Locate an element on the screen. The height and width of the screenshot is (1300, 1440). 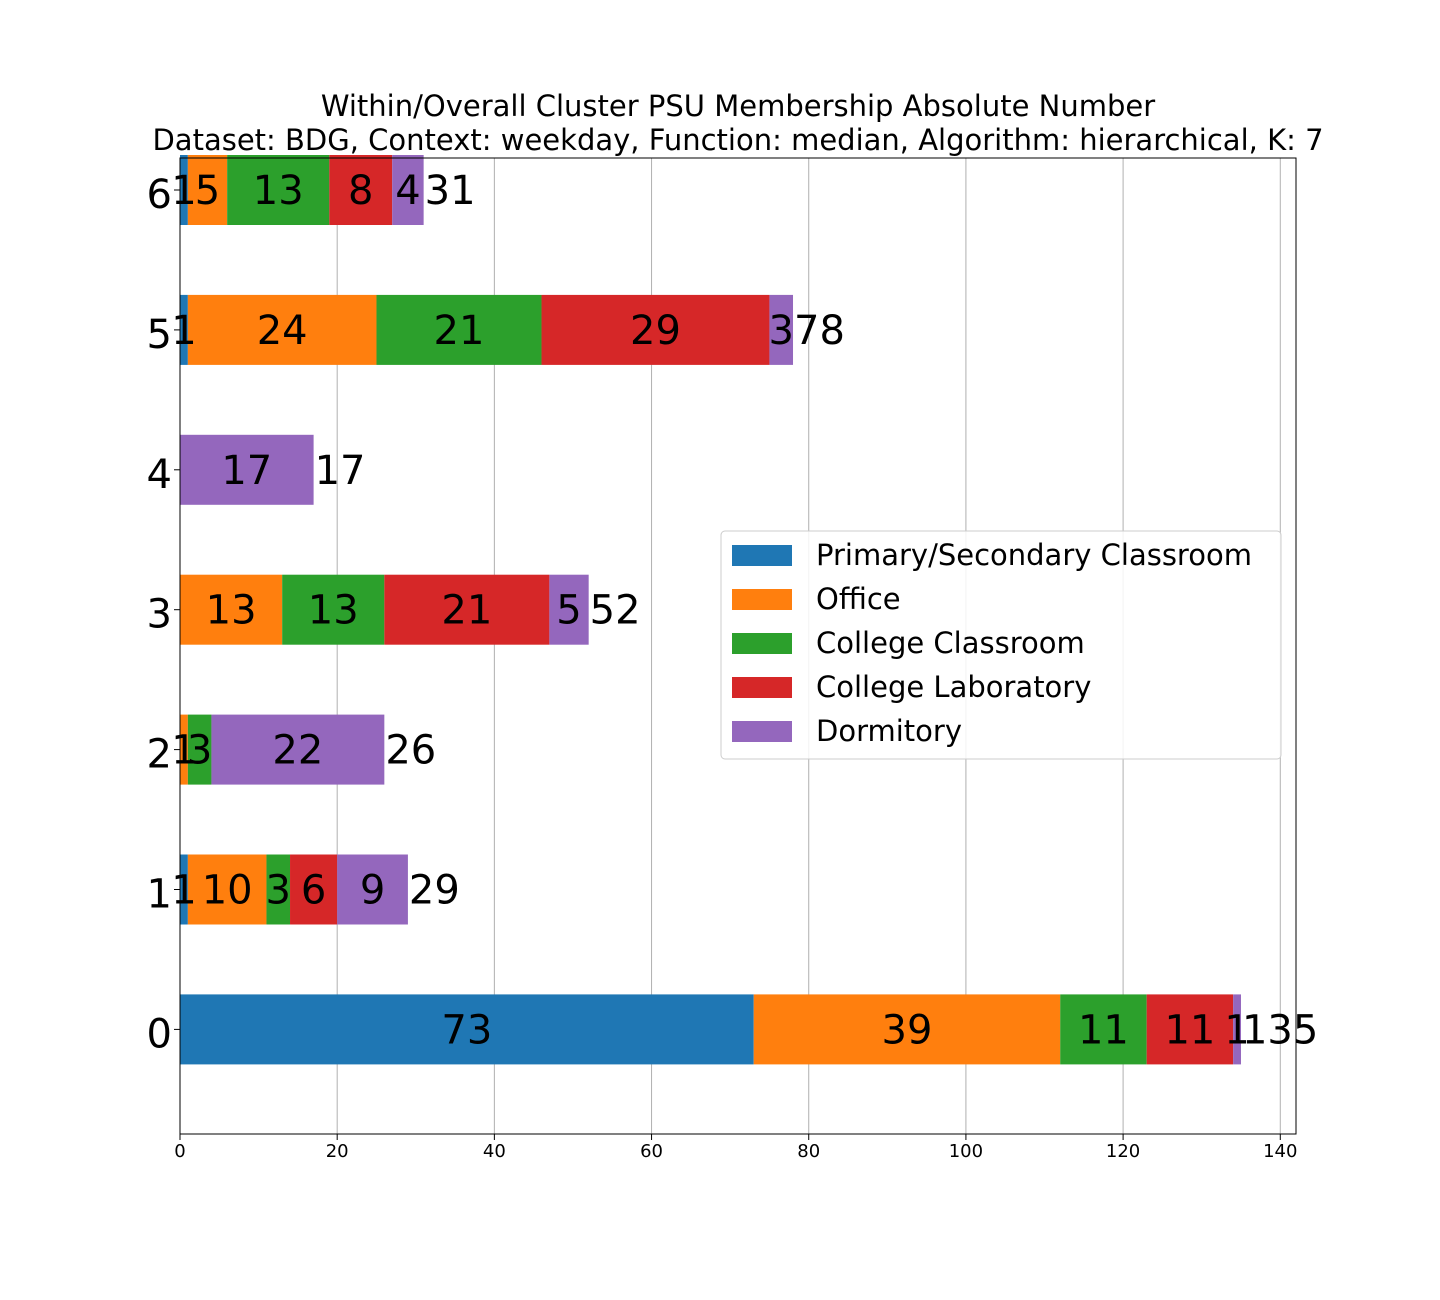
x-tick-label: 140 is located at coordinates (1280, 1151).